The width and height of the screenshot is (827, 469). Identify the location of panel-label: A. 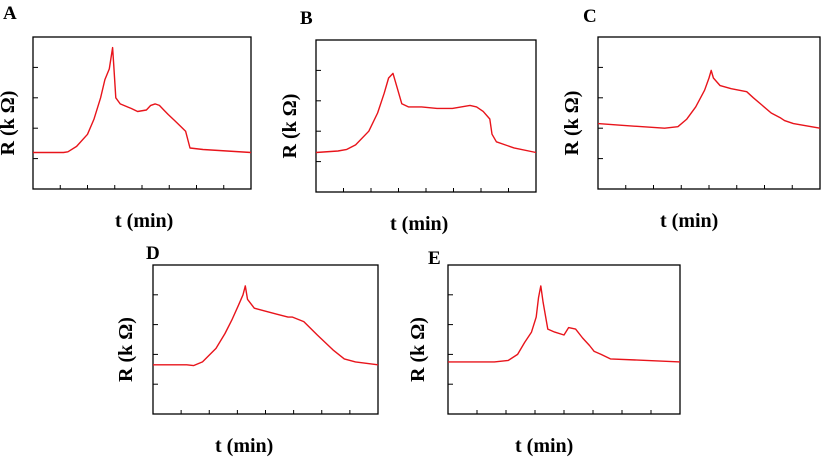
(10, 13).